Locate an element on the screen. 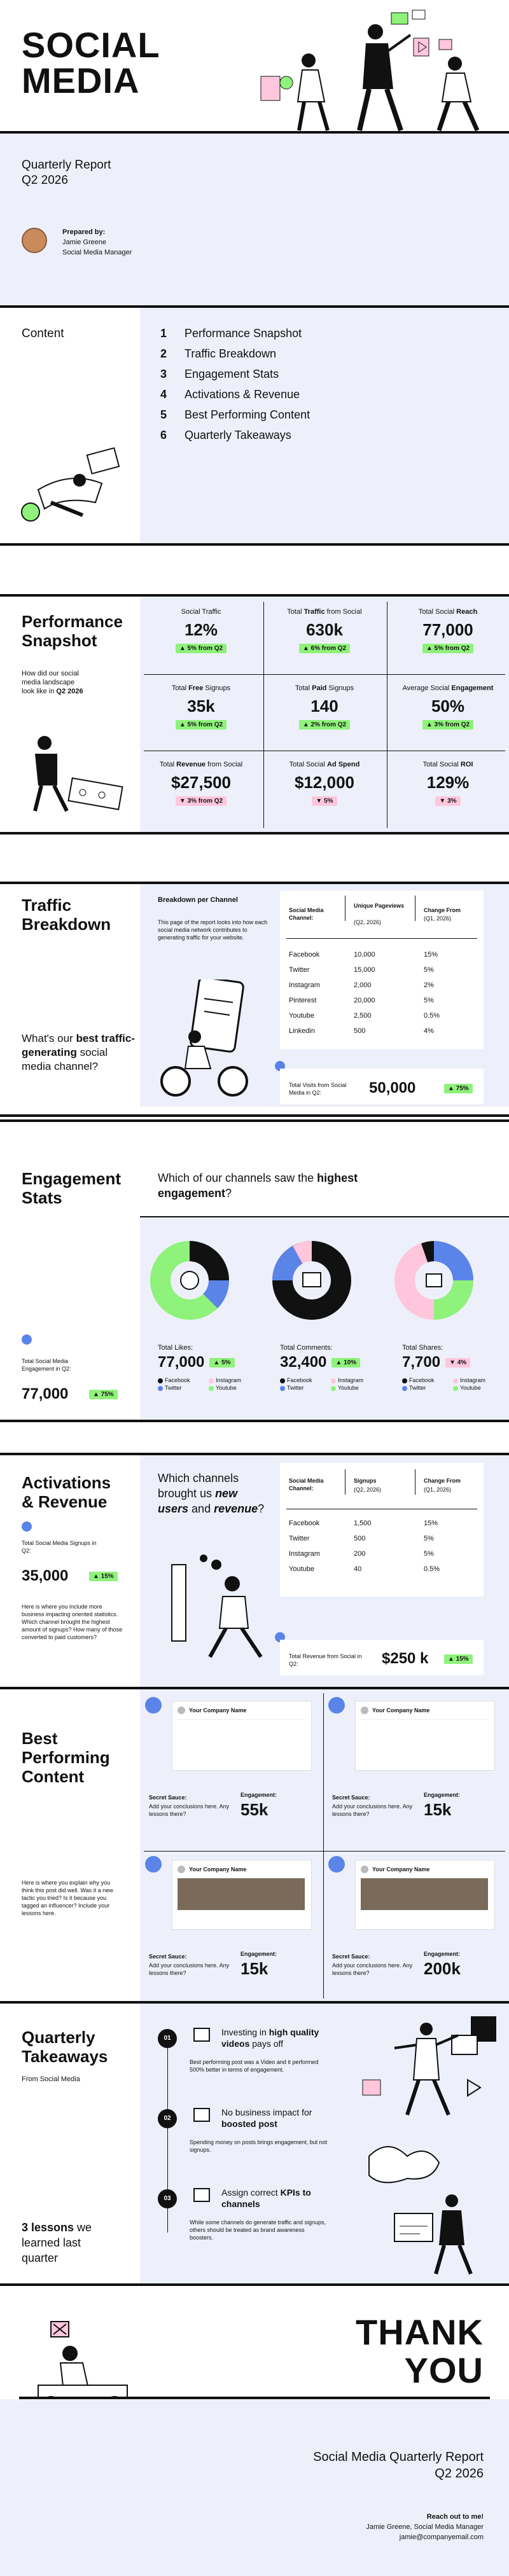 The width and height of the screenshot is (509, 2576). metric-label: Social Traffic is located at coordinates (201, 612).